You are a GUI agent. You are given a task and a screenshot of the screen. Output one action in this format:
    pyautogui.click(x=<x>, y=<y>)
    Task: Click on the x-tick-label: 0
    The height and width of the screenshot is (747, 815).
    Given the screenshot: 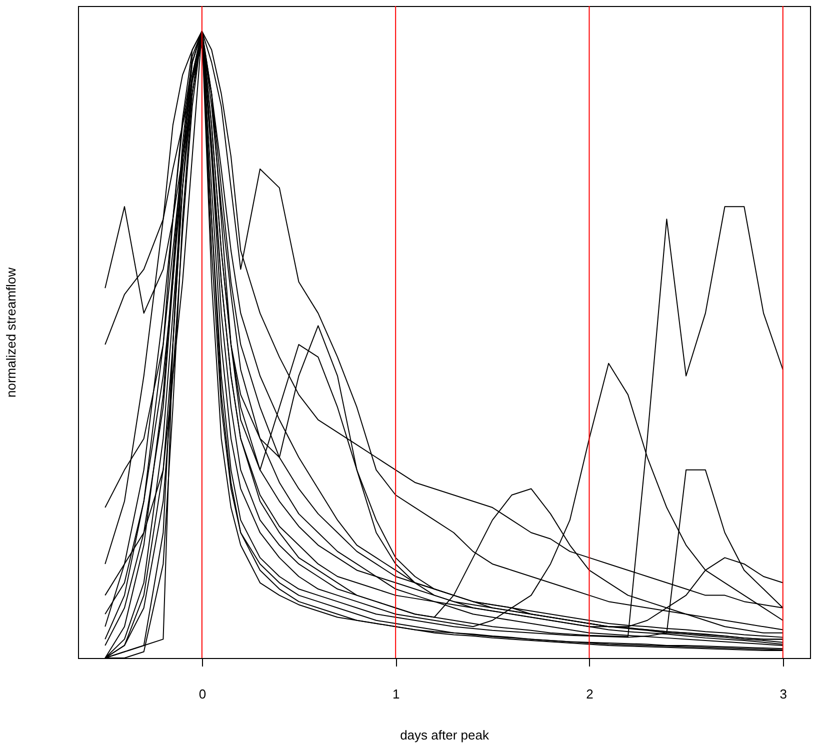 What is the action you would take?
    pyautogui.click(x=202, y=694)
    